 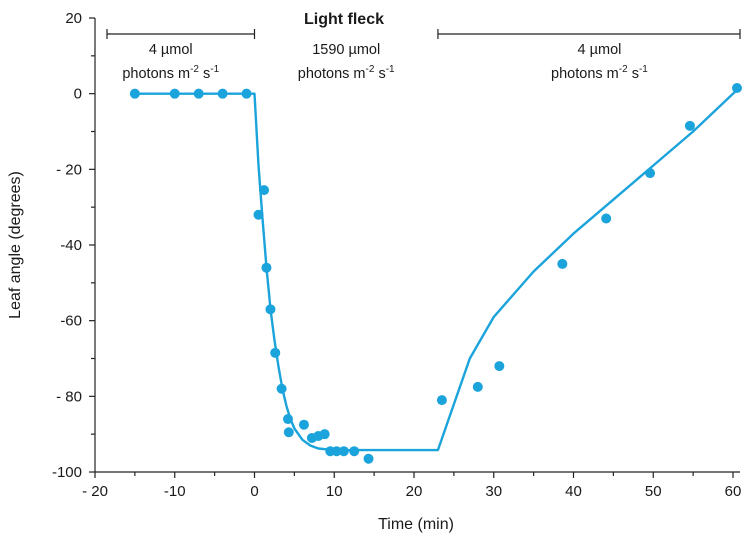 I want to click on x-tick-label: -10, so click(x=175, y=491).